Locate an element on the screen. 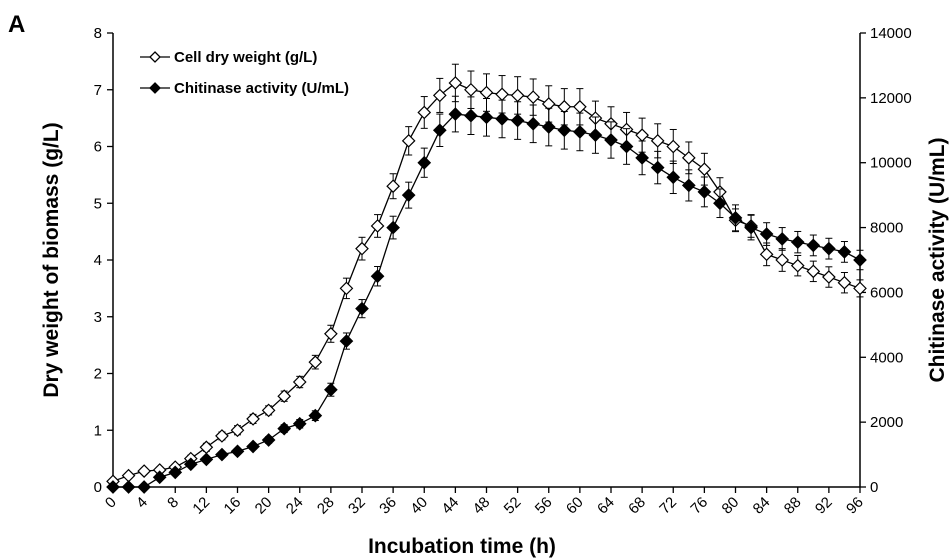  left-y-tick-label: 8 is located at coordinates (98, 33).